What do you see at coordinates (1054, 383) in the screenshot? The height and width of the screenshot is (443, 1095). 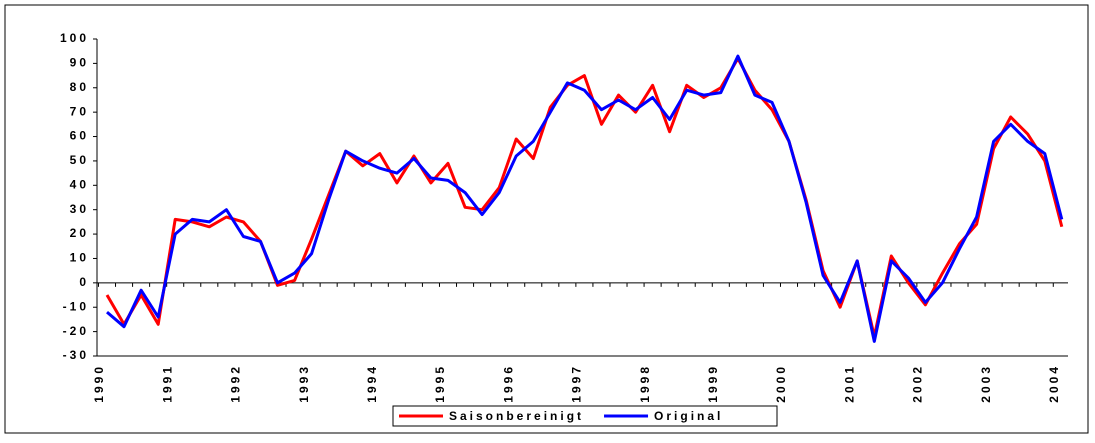 I see `x-tick-label: 2004` at bounding box center [1054, 383].